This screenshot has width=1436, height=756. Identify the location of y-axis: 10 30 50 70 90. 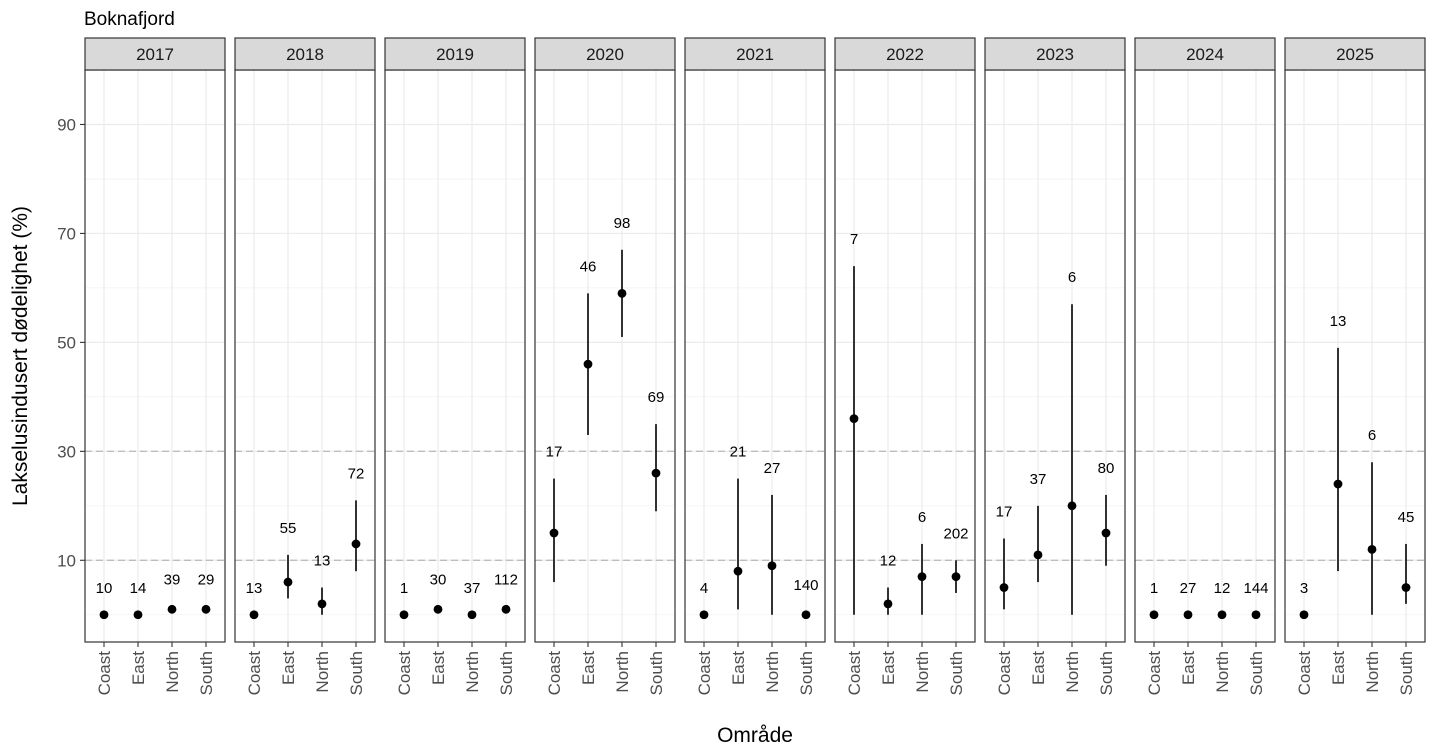
(71, 342).